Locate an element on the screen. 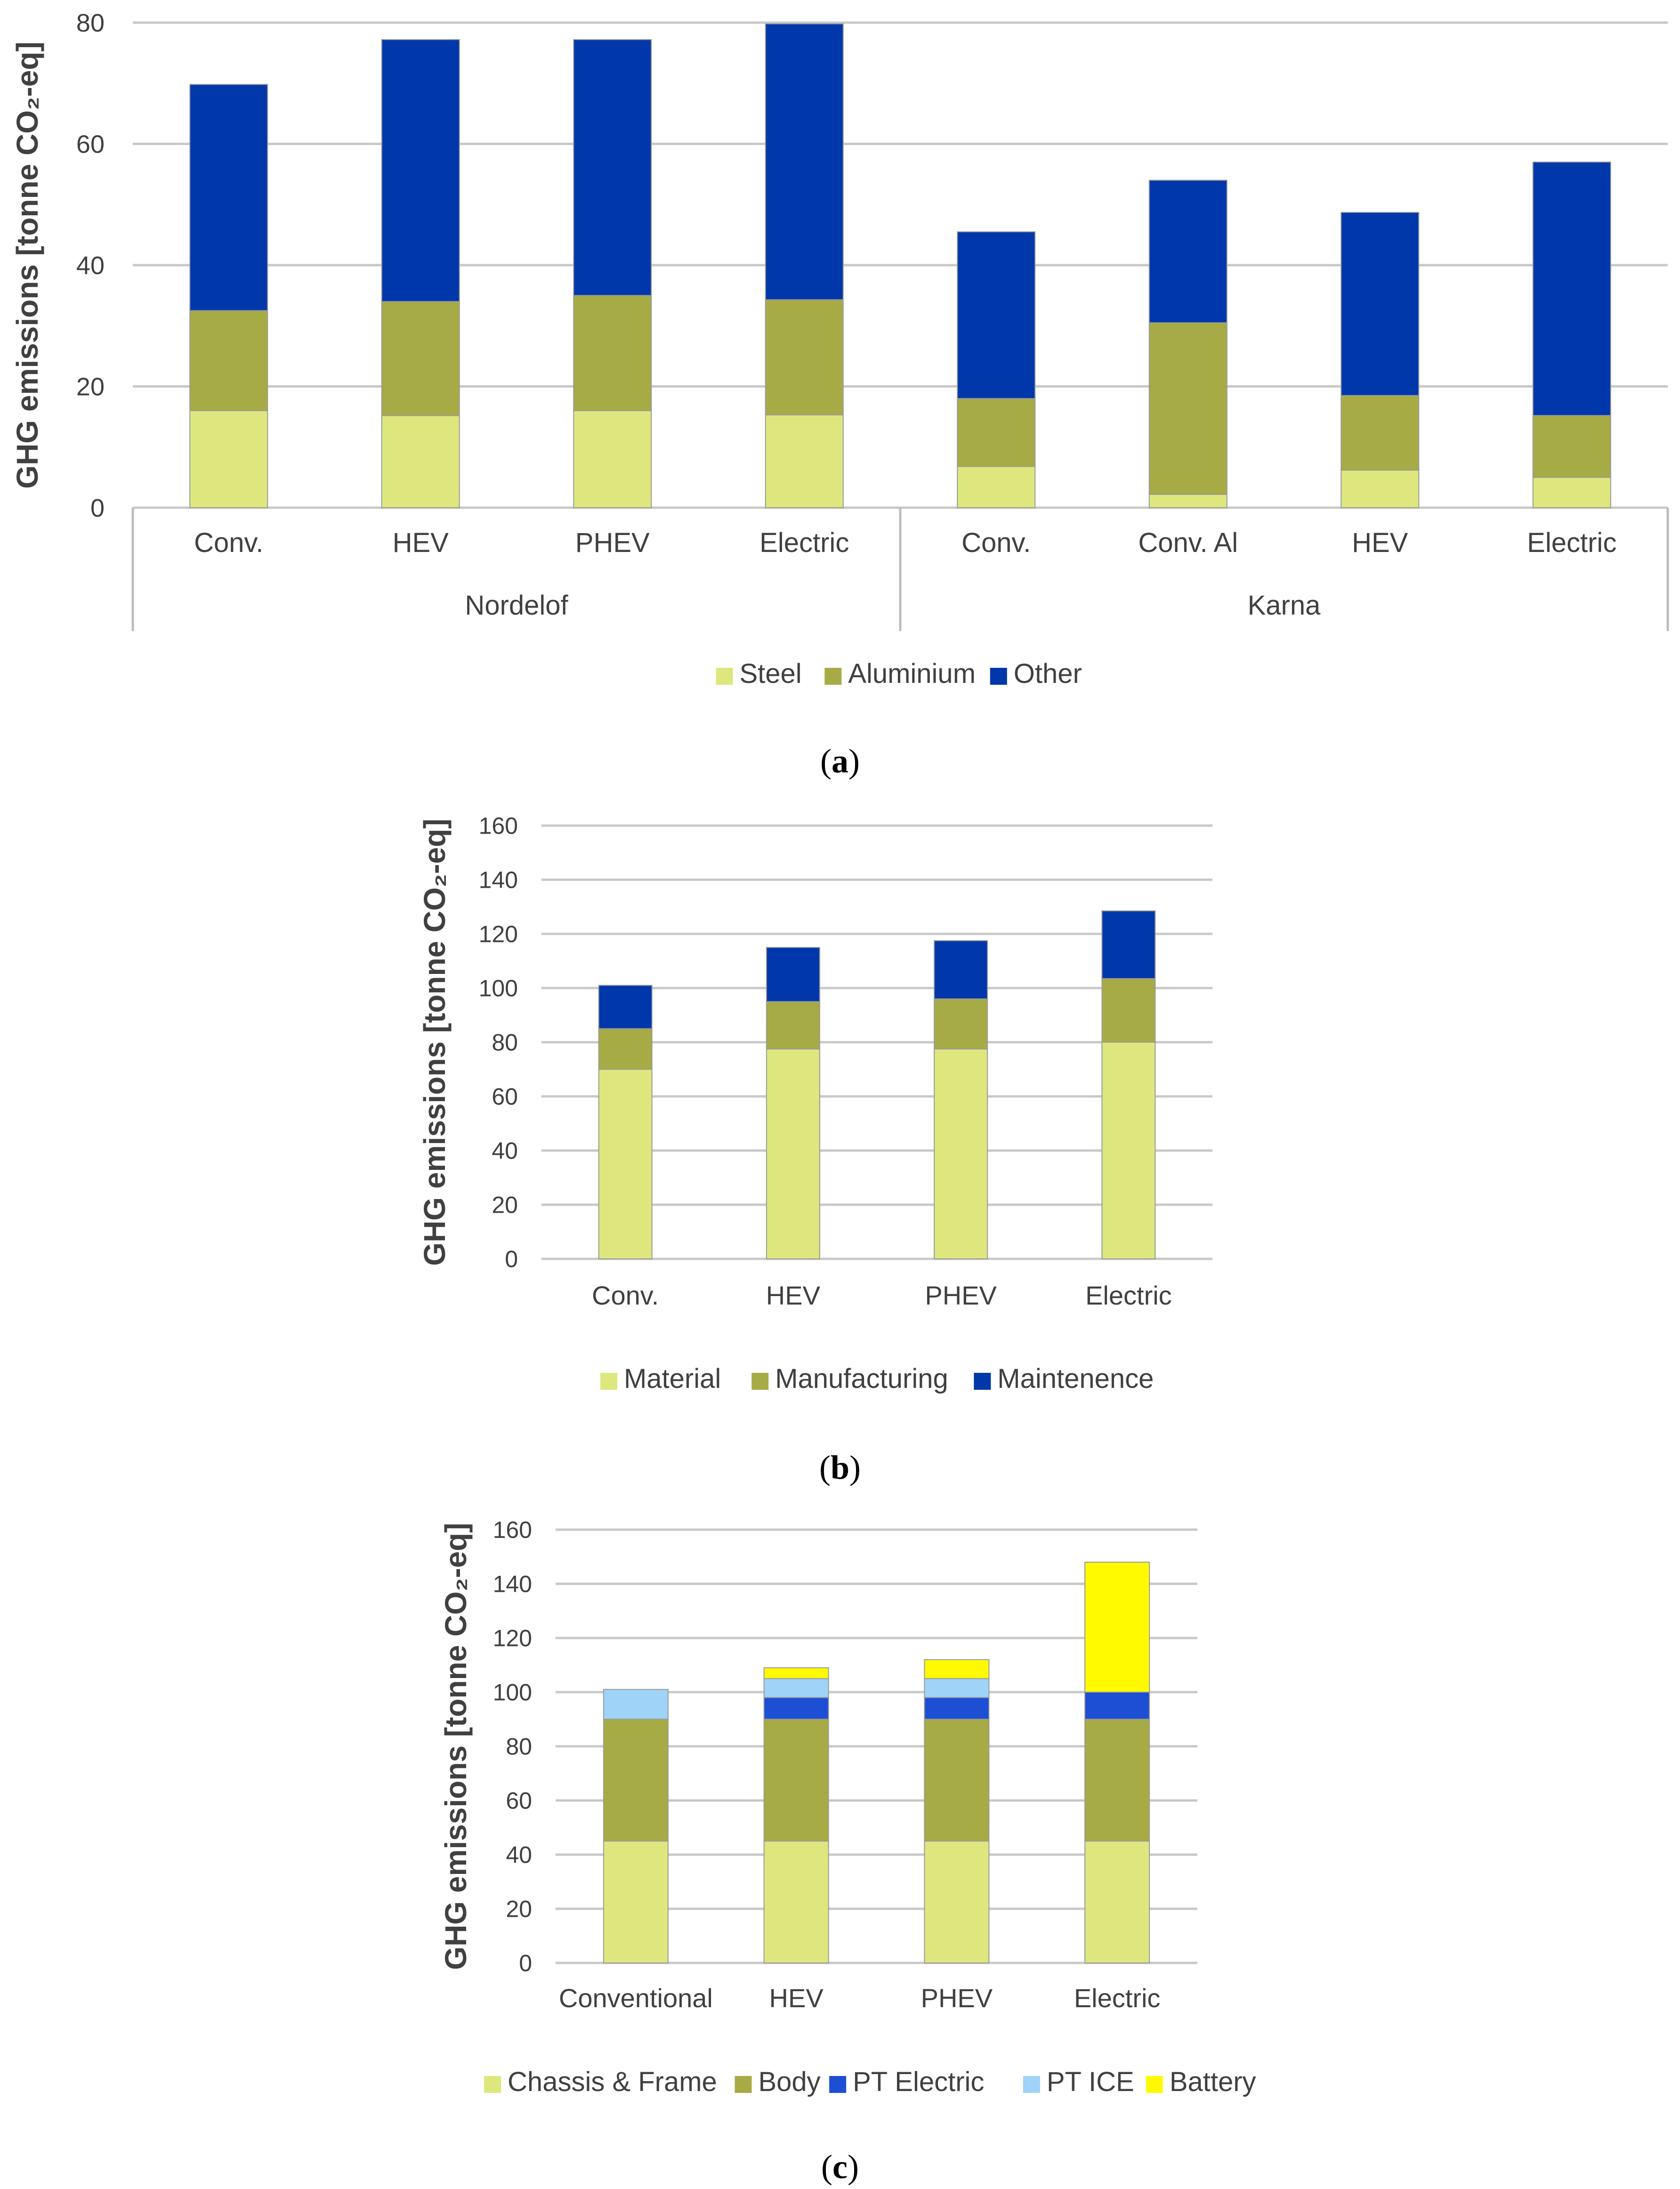  bar-battery-electric is located at coordinates (1117, 1627).